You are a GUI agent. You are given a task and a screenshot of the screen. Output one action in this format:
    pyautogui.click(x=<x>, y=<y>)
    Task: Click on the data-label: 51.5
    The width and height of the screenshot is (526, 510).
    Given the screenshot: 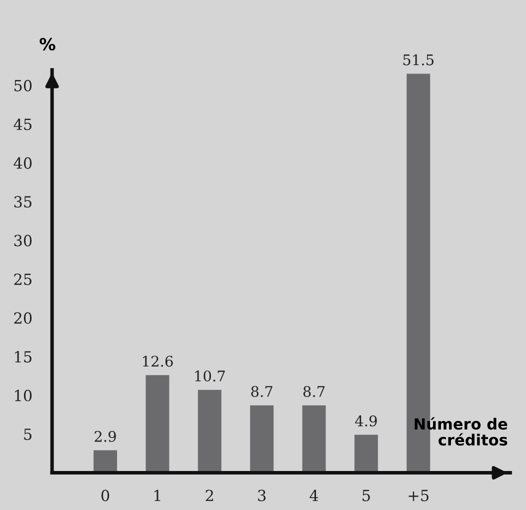 What is the action you would take?
    pyautogui.click(x=418, y=60)
    